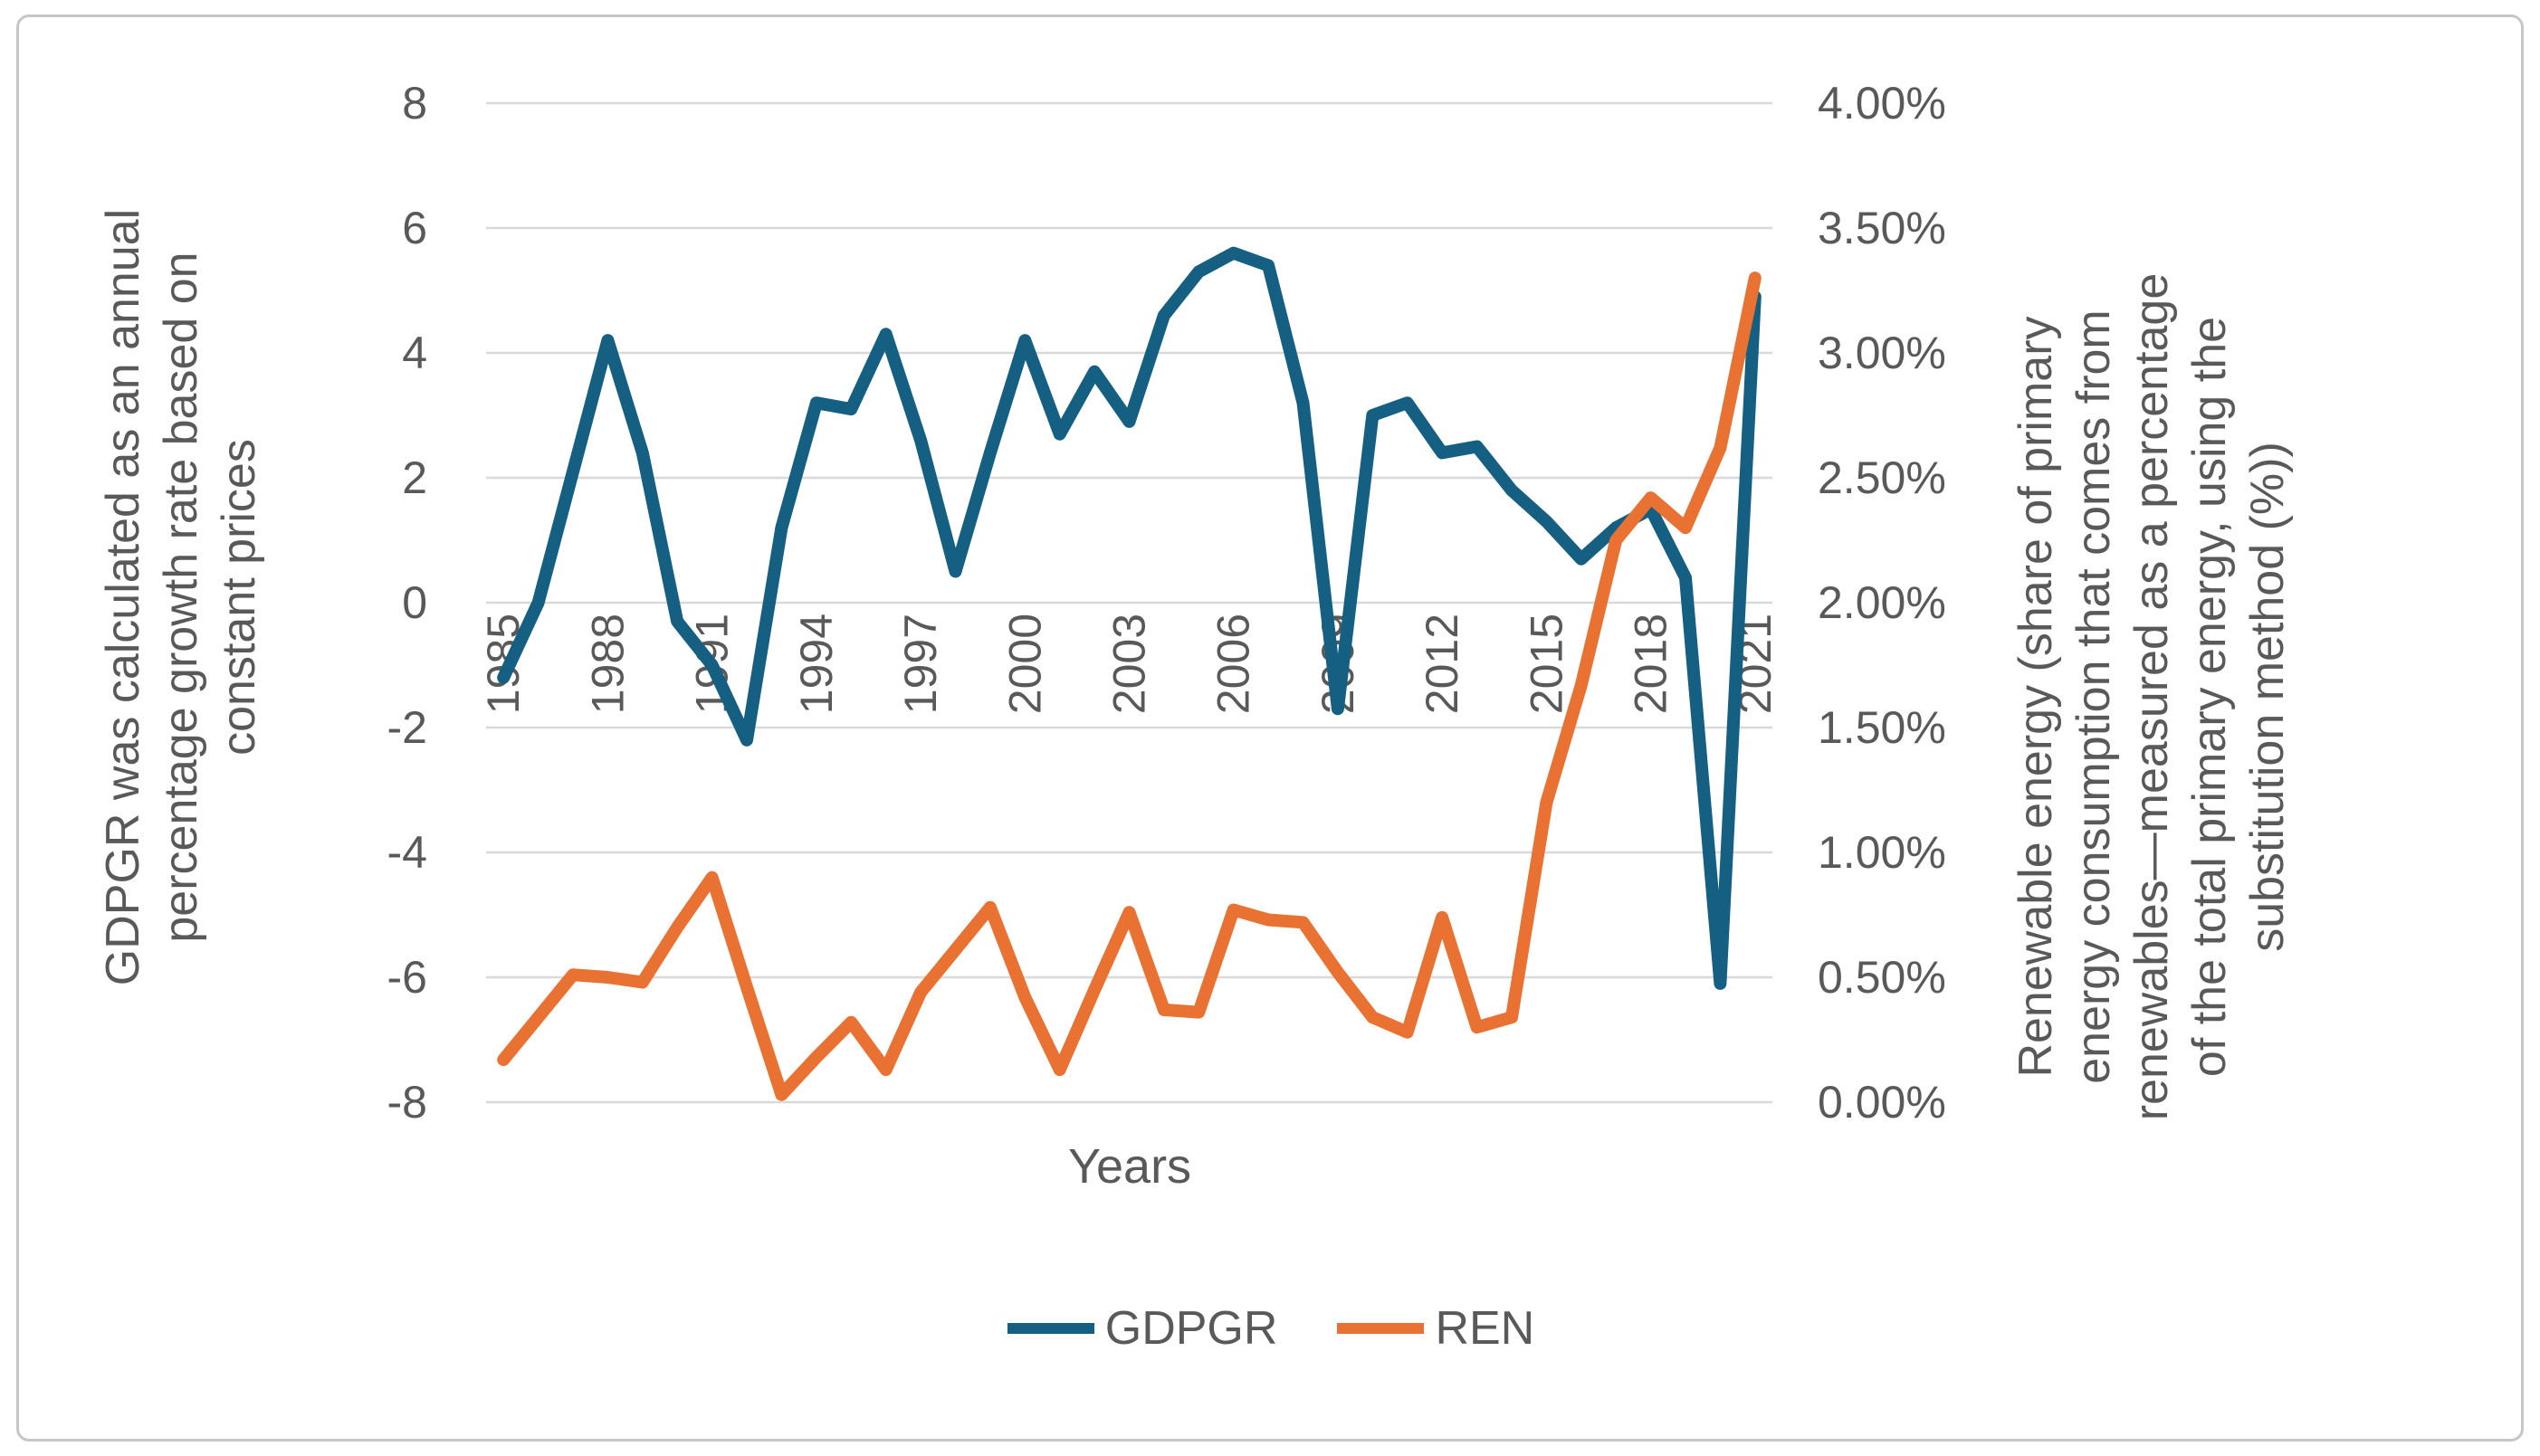 This screenshot has width=2540, height=1456. I want to click on y-axis-tick-label-left: -6, so click(407, 978).